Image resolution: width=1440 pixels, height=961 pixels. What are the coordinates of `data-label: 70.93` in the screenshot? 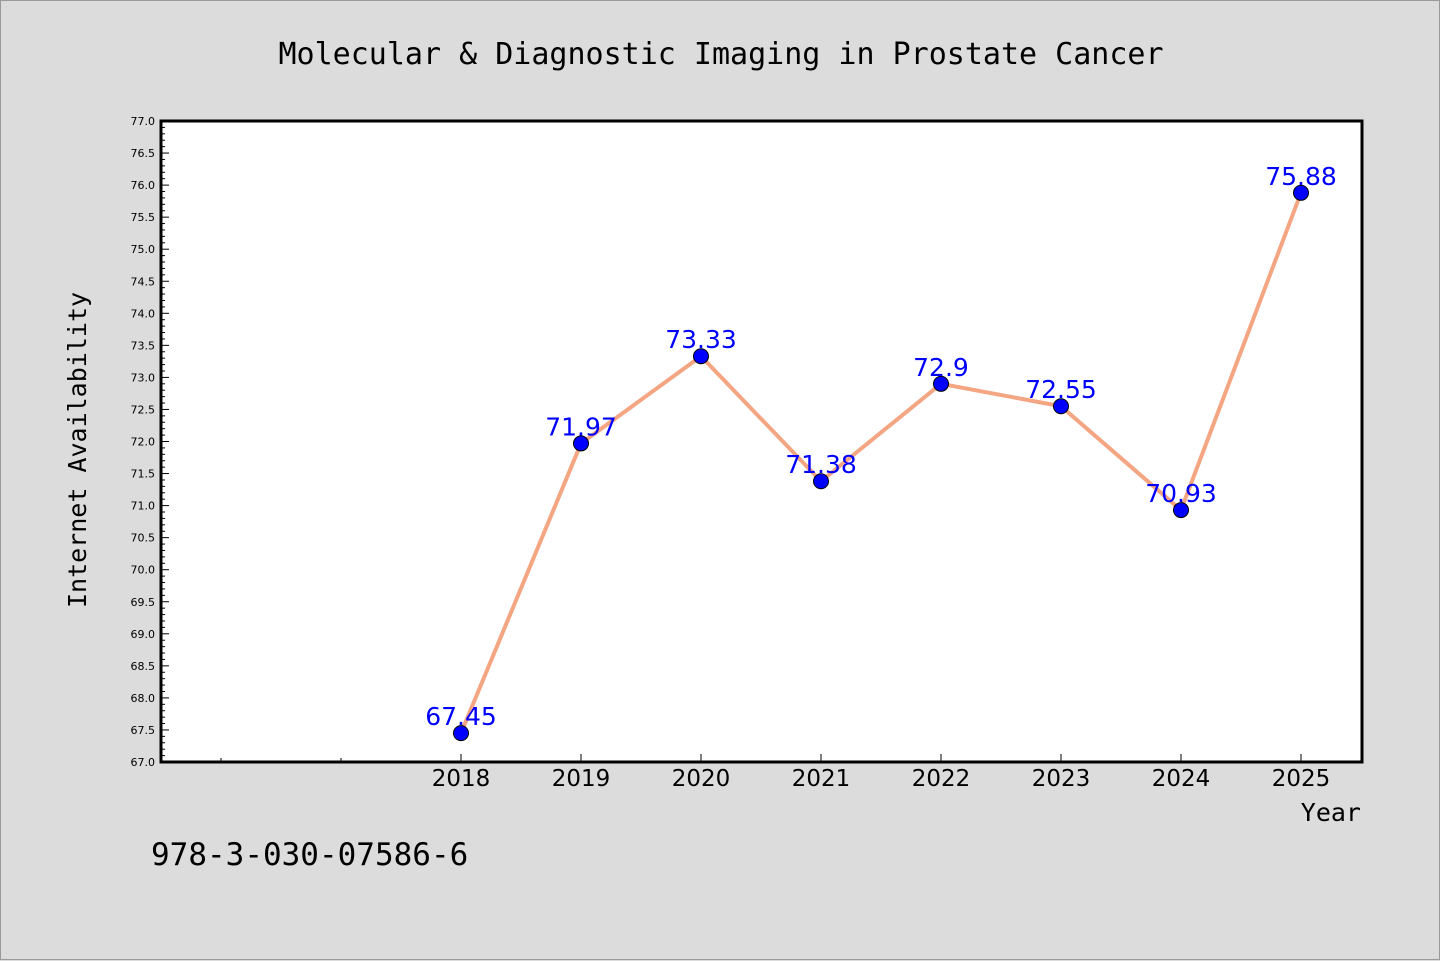 It's located at (1181, 493).